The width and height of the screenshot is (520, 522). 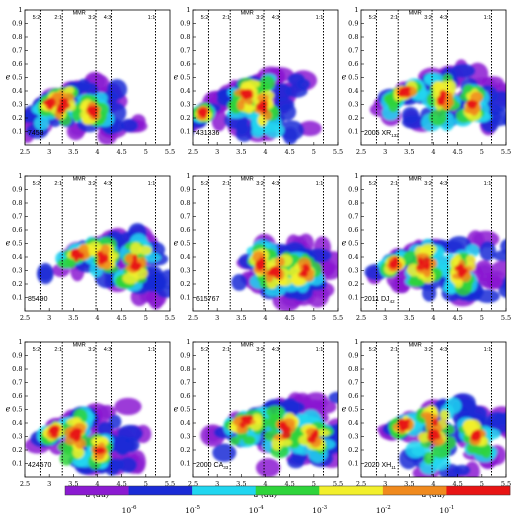 I want to click on panel-label-name: 431336, so click(x=207, y=133).